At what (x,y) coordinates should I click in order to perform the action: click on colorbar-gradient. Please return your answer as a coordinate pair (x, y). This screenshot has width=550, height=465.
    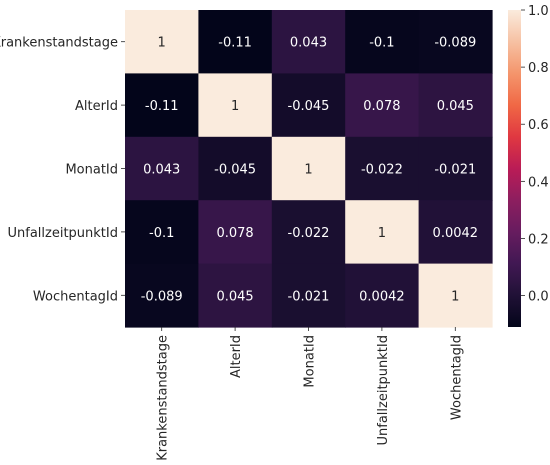
    Looking at the image, I should click on (514, 168).